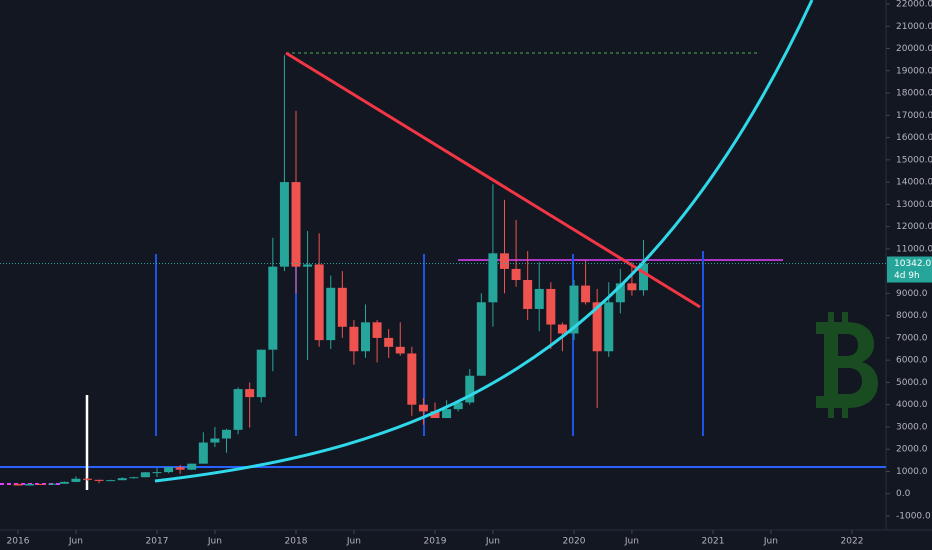  I want to click on x-tick-label: 2016, so click(18, 542).